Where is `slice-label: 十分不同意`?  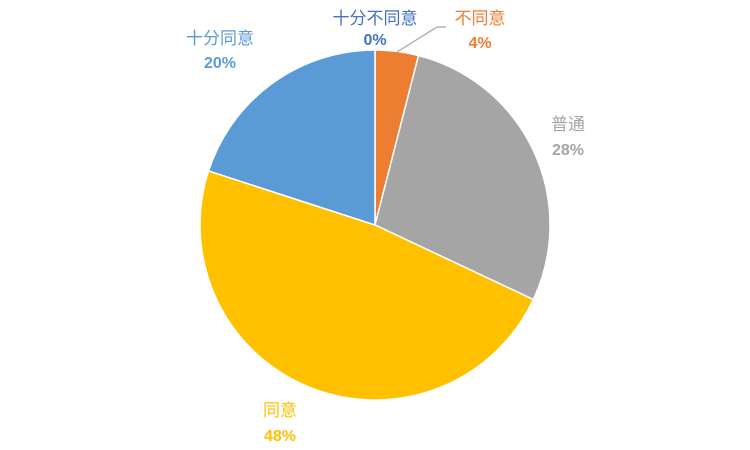
slice-label: 十分不同意 is located at coordinates (375, 19).